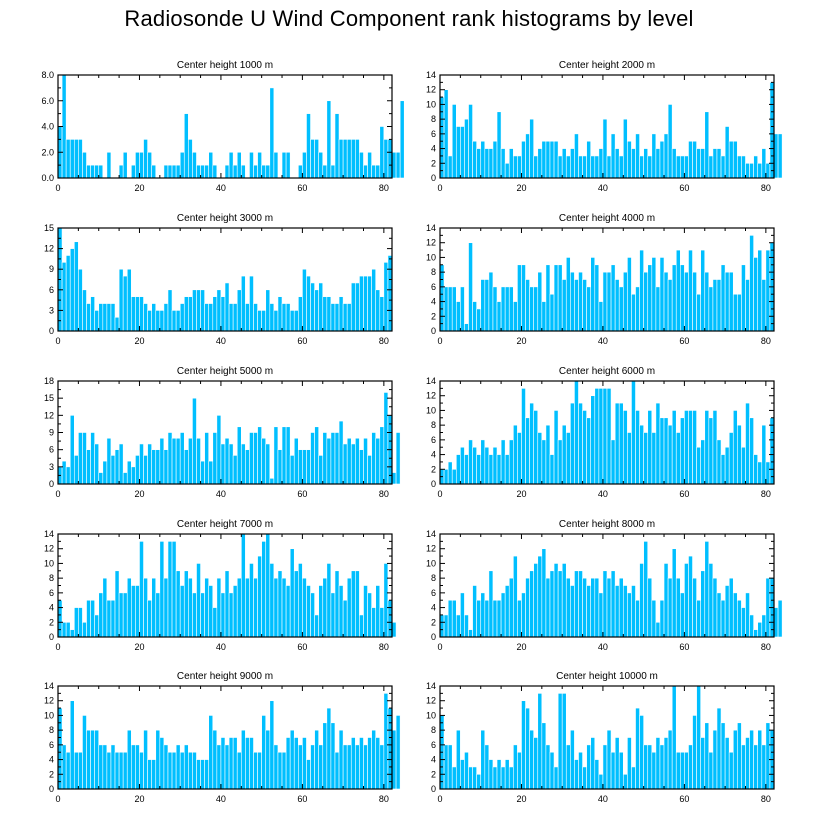  I want to click on panel-title: Center height 3000 m, so click(225, 218).